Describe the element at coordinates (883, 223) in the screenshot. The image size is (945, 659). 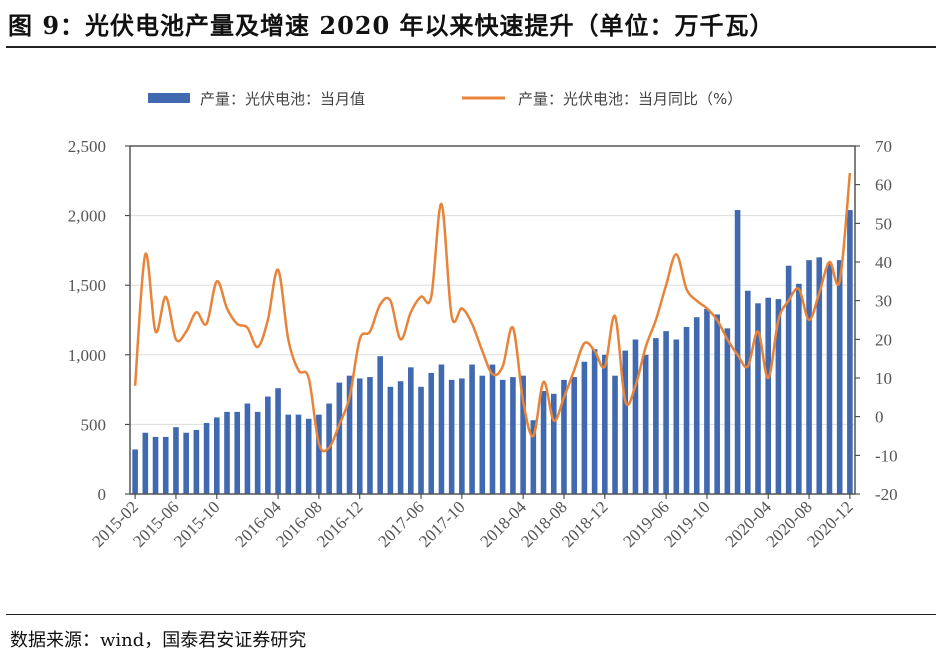
I see `right-tick-label: 50` at that location.